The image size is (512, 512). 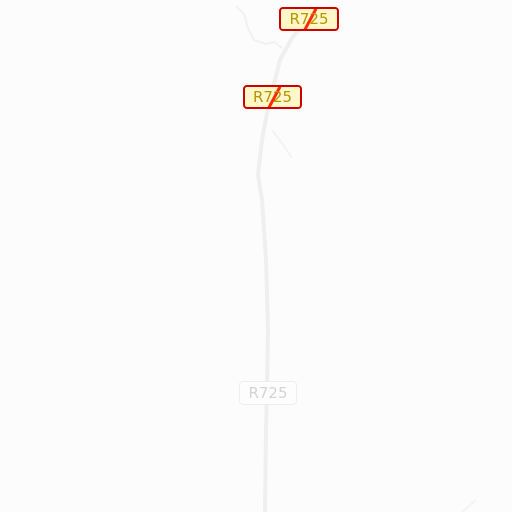 I want to click on road-minor-side, so click(x=282, y=144).